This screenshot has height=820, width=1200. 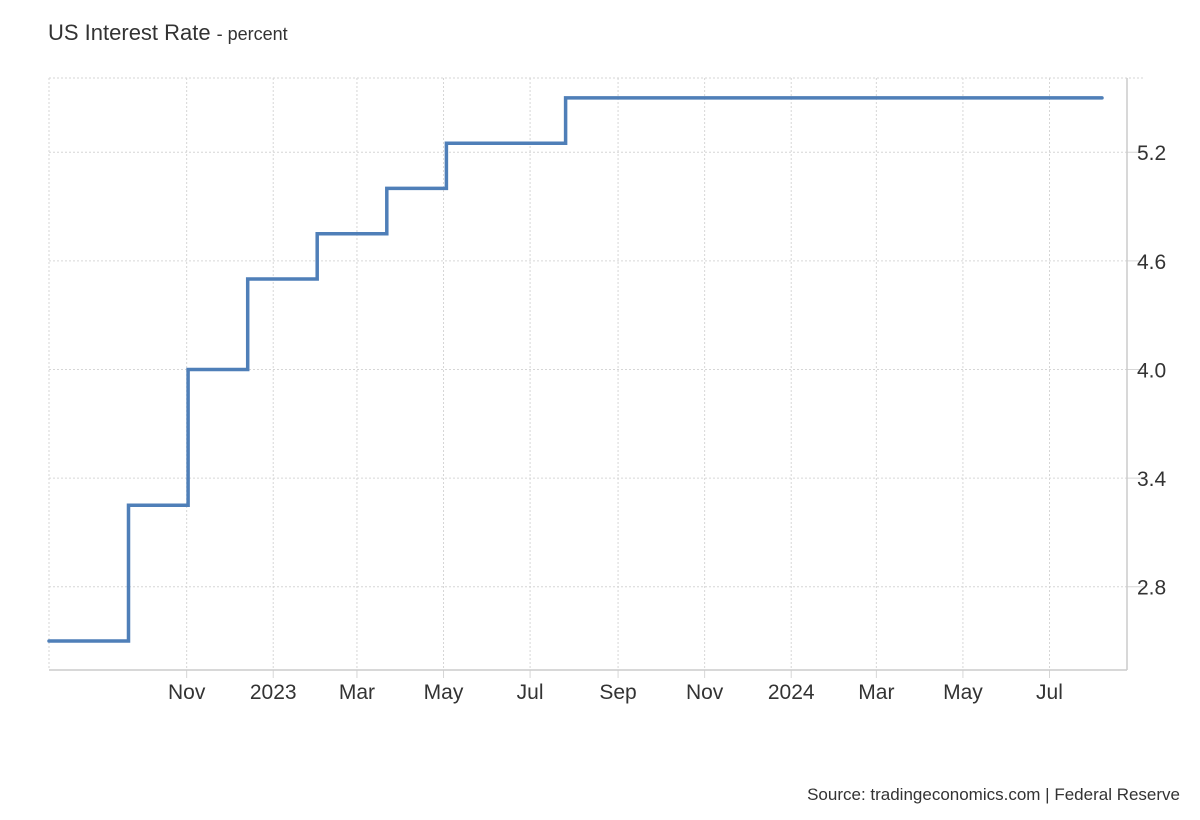 What do you see at coordinates (1152, 479) in the screenshot?
I see `y-tick-label: 3.4` at bounding box center [1152, 479].